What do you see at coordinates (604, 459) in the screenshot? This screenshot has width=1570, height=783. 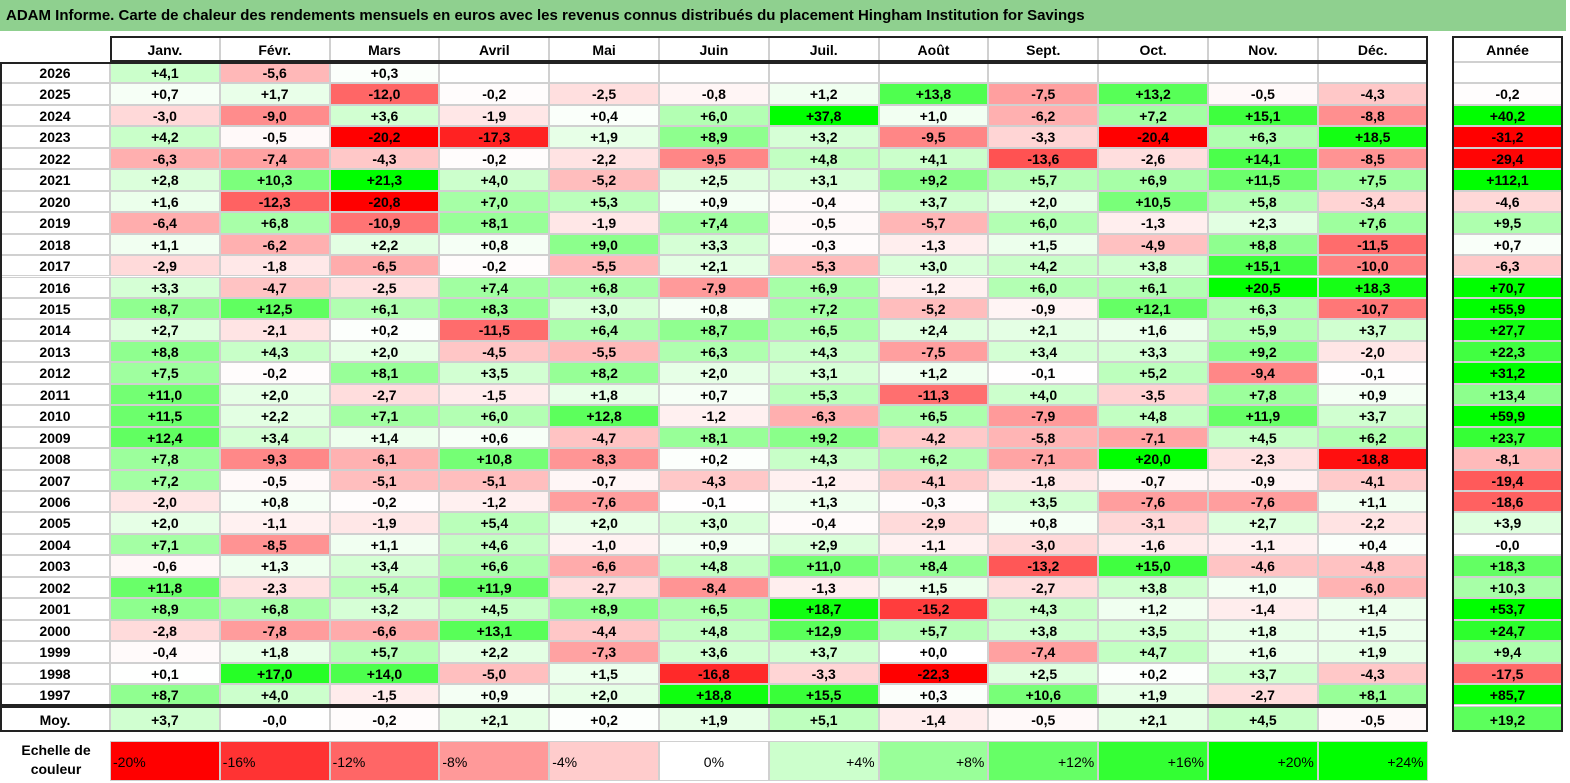 I see `heatmap-cell: -8,3` at bounding box center [604, 459].